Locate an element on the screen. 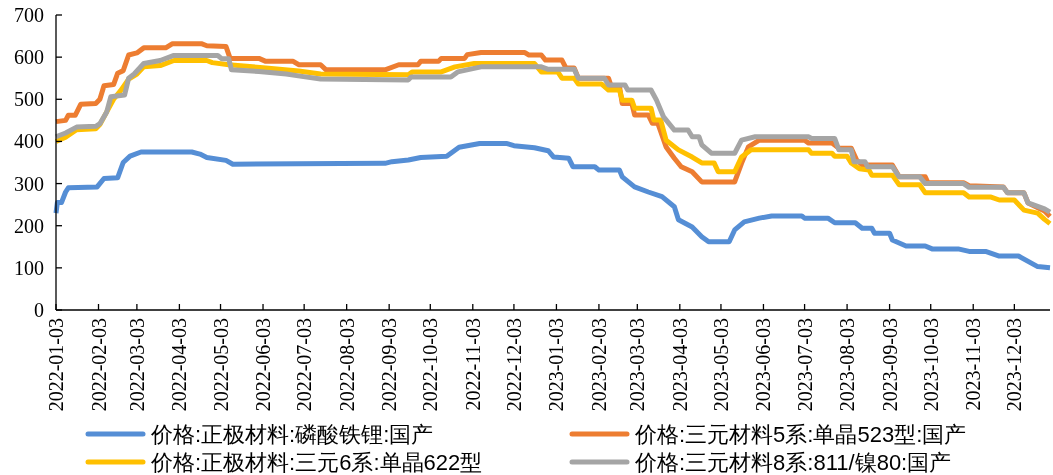  x-tick-label: 2022-07-03 is located at coordinates (304, 365).